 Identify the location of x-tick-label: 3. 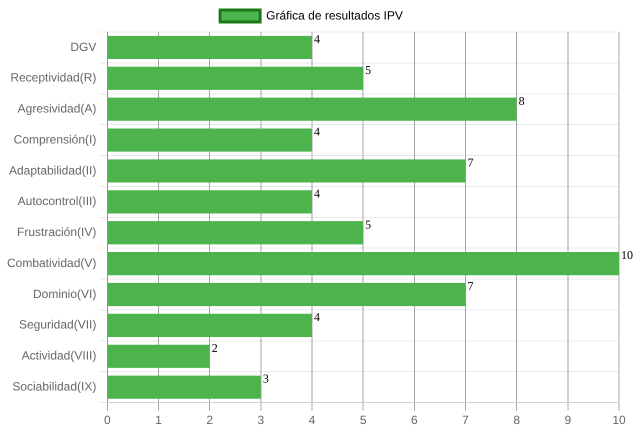
(261, 420).